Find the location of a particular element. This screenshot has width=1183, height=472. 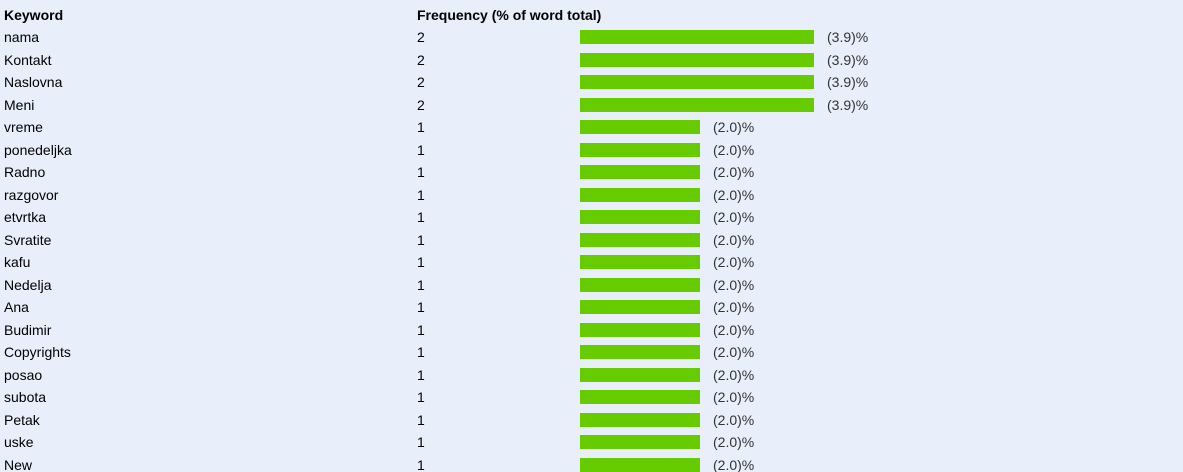

table-row: razgovor 1 (2.0)% is located at coordinates (591, 195).